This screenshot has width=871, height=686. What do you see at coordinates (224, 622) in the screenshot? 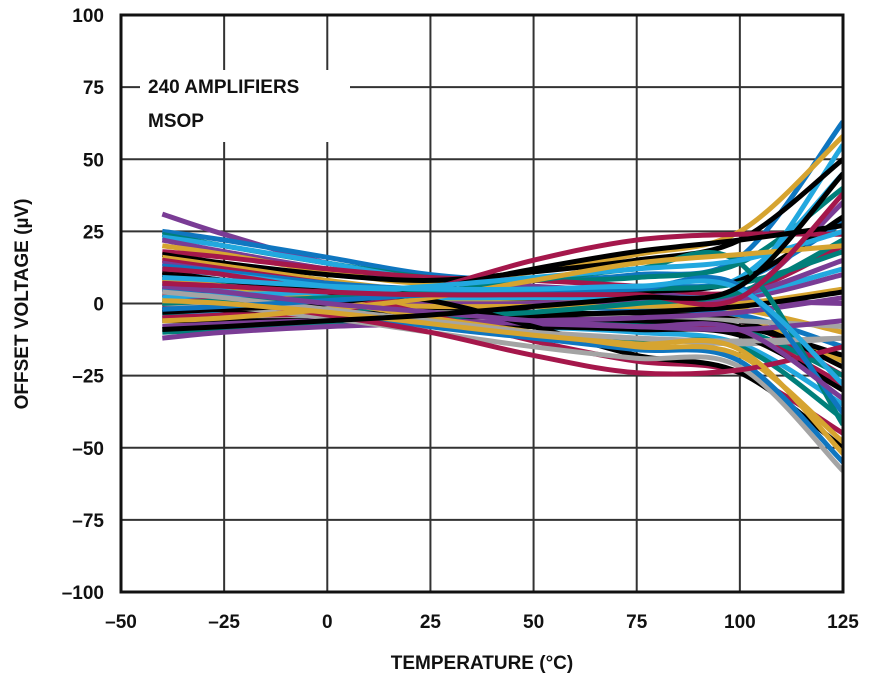
I see `x-tick-label: –25` at bounding box center [224, 622].